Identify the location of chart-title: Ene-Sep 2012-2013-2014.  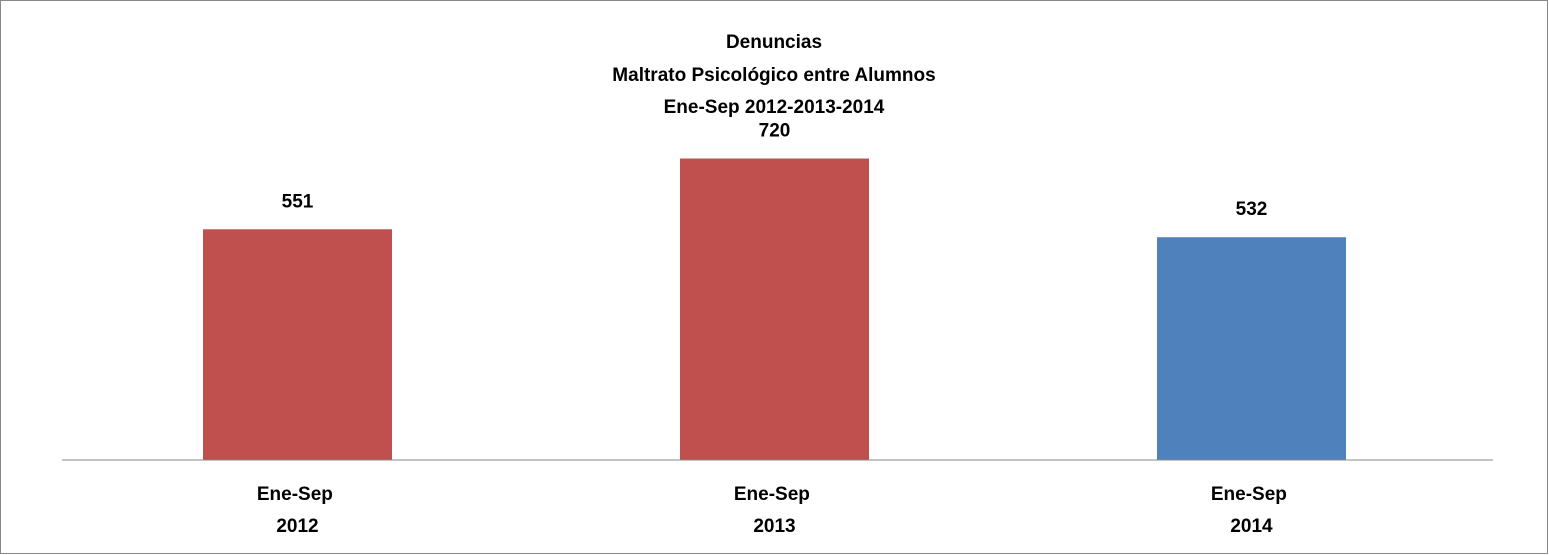
(774, 107).